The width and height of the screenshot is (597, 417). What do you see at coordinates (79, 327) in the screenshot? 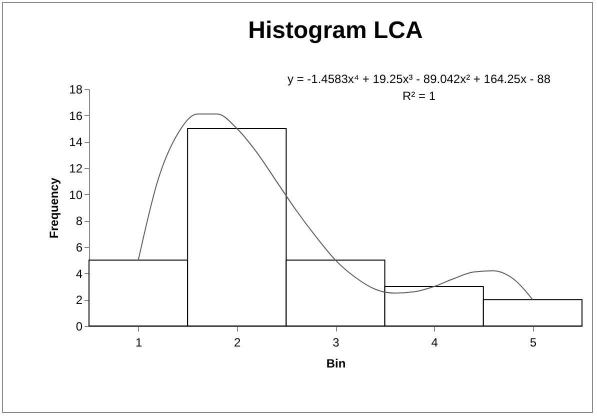
I see `y-tick-label: 0` at bounding box center [79, 327].